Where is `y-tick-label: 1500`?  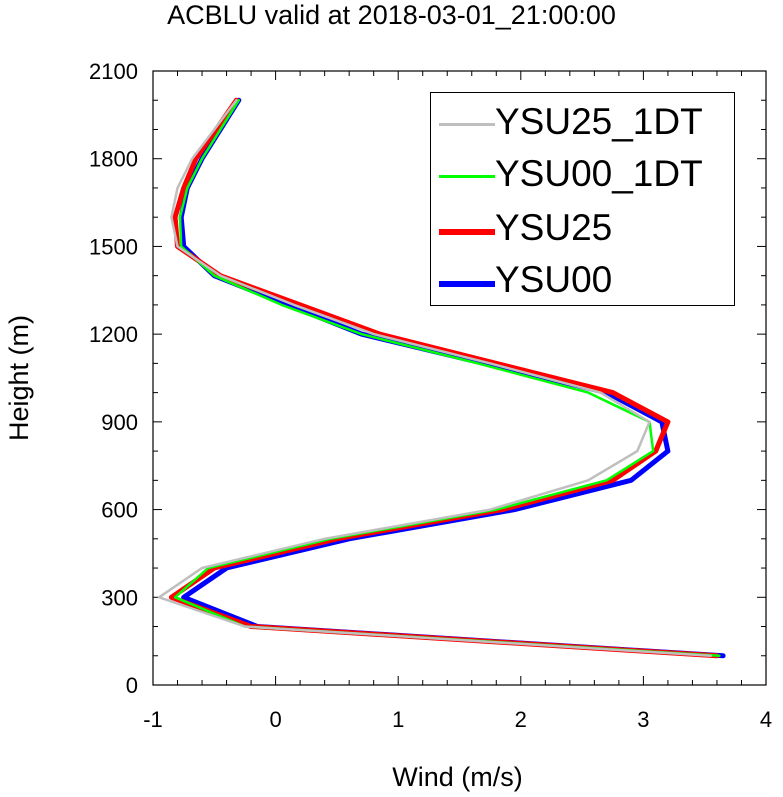
y-tick-label: 1500 is located at coordinates (113, 246).